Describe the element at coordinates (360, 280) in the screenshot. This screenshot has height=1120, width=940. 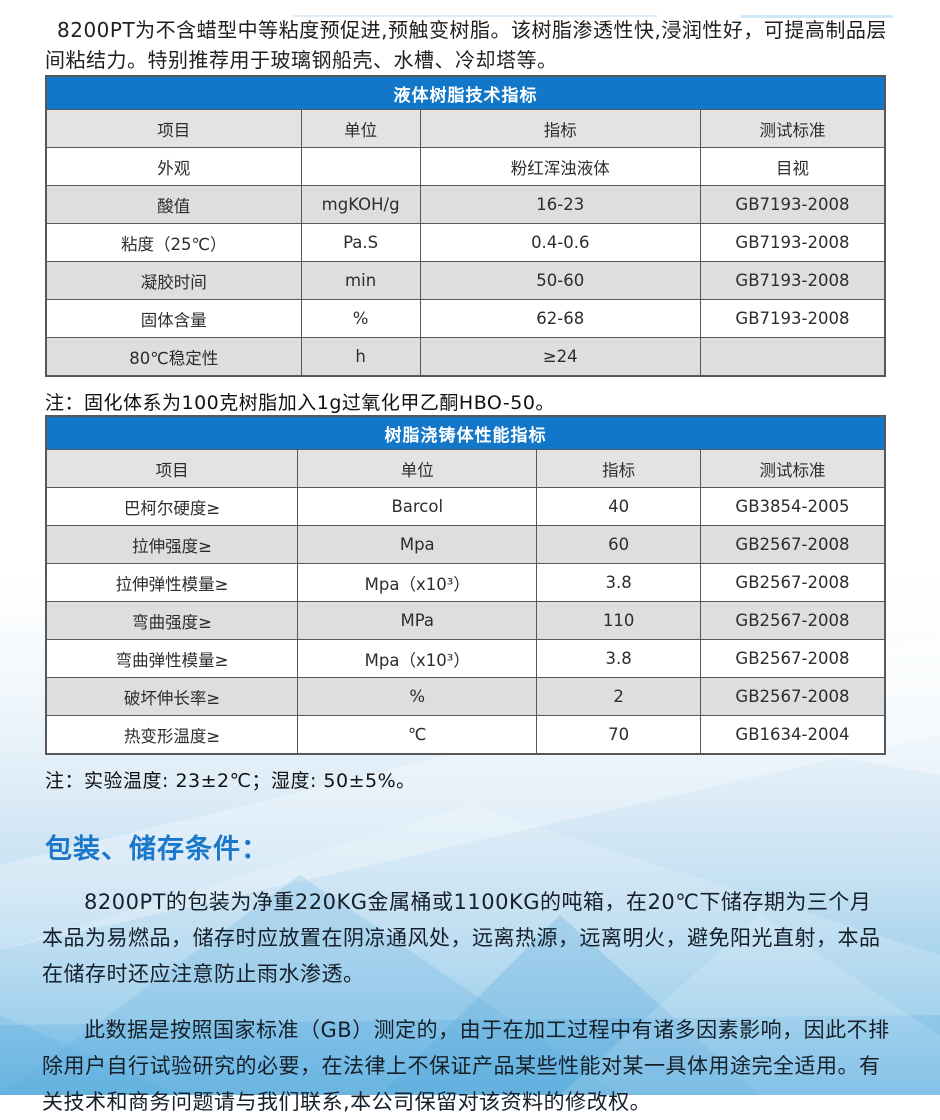
I see `table-cell: min` at that location.